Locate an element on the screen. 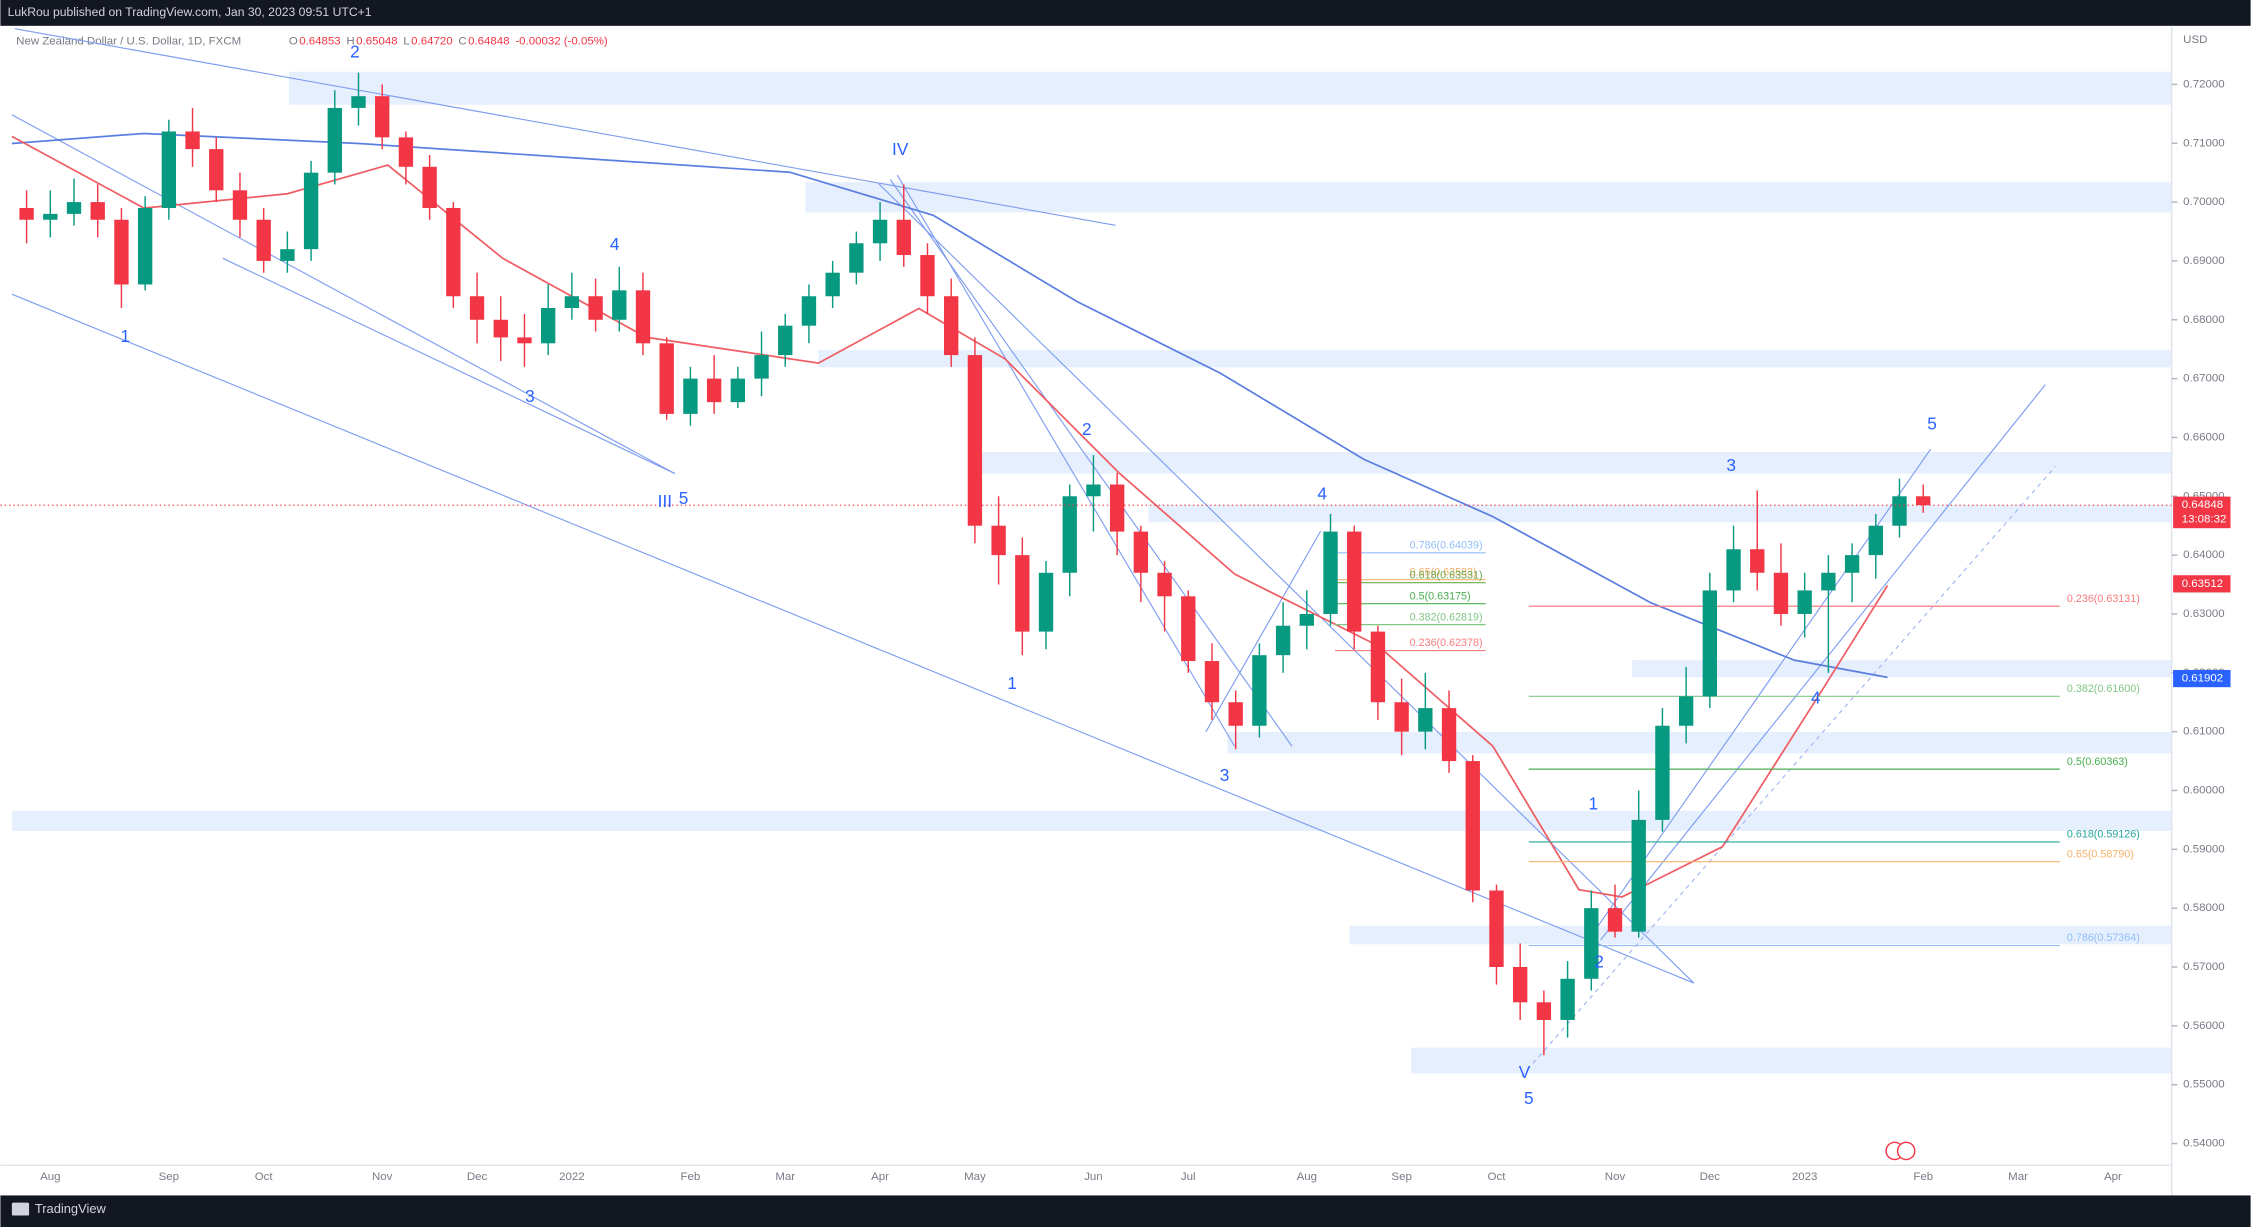  y-tick-label: 0.57000 is located at coordinates (2203, 967).